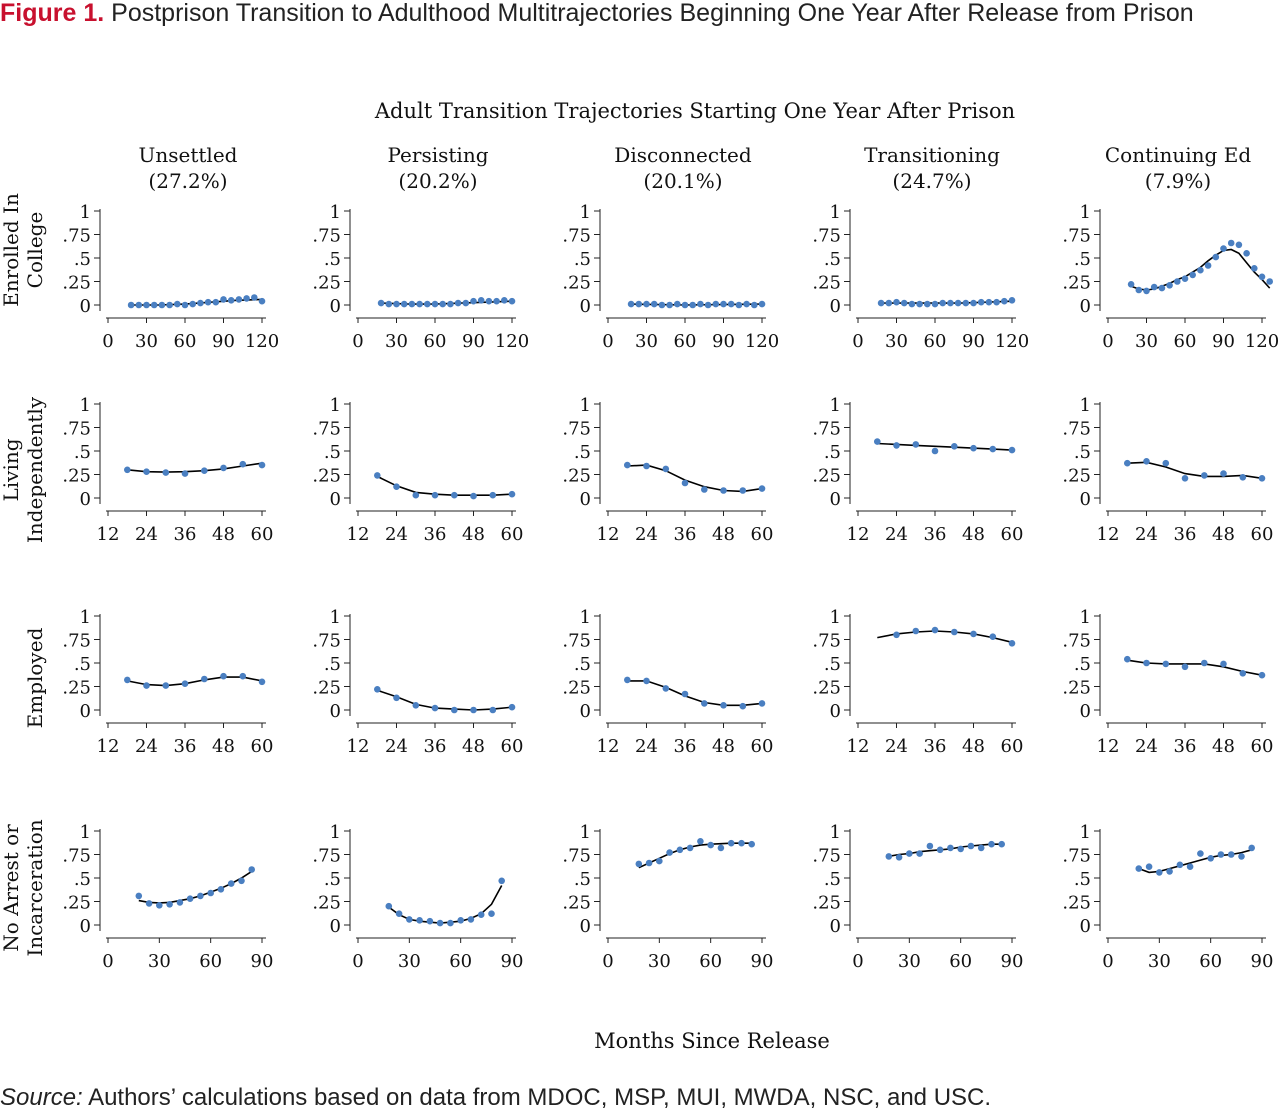  I want to click on row-label: Enrolled InCollege, so click(23, 250).